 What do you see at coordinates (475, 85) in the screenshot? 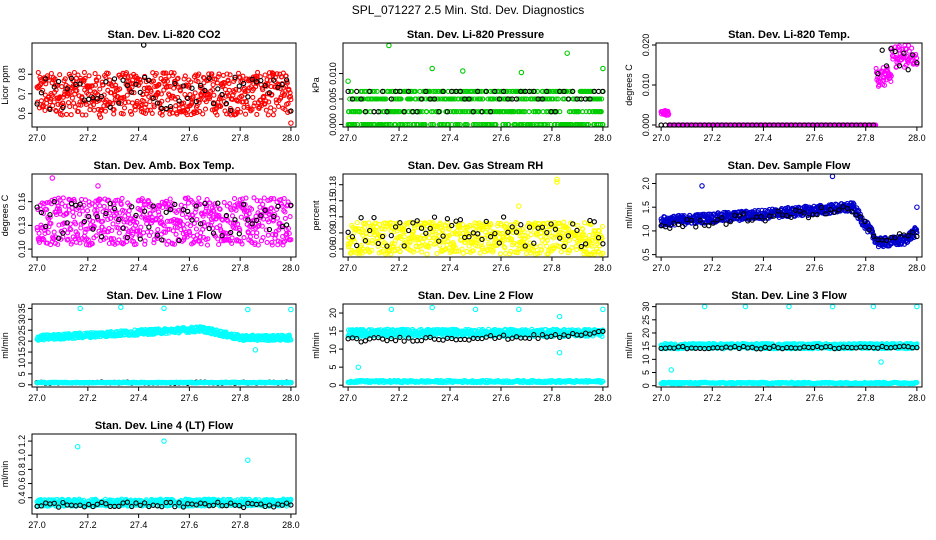
I see `points` at bounding box center [475, 85].